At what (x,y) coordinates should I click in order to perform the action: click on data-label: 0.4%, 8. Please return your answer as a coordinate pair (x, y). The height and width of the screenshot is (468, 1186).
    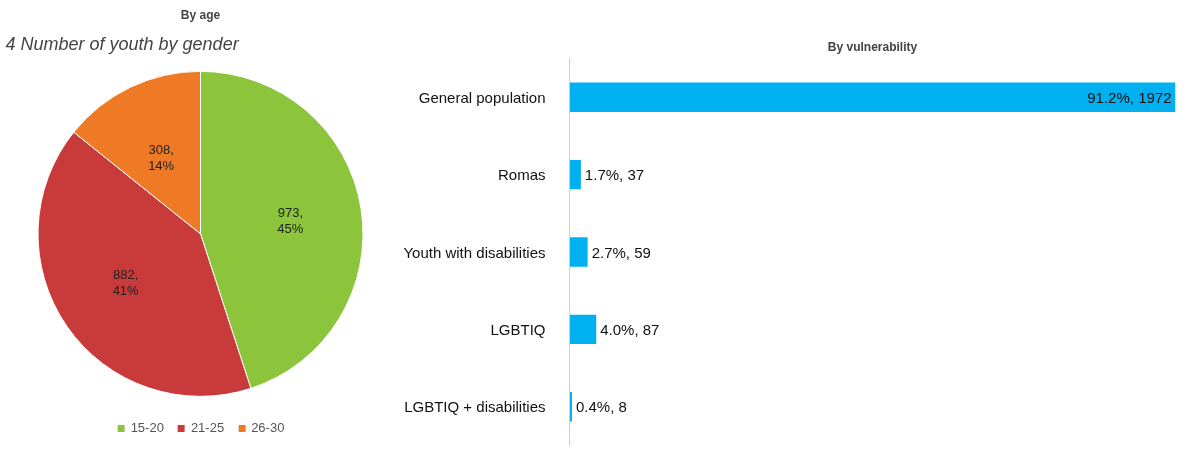
    Looking at the image, I should click on (601, 407).